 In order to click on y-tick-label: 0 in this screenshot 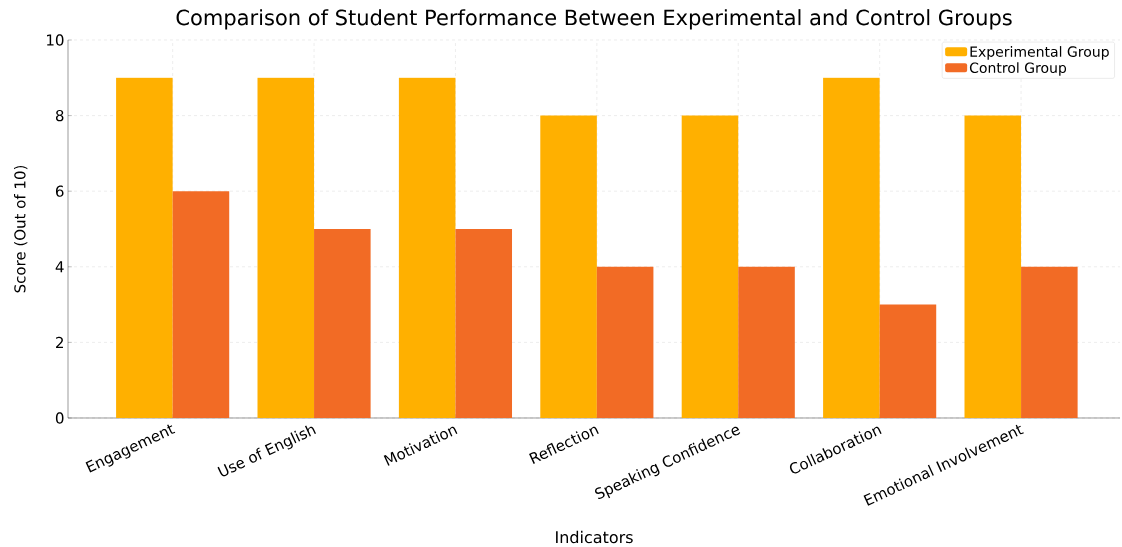, I will do `click(59, 418)`.